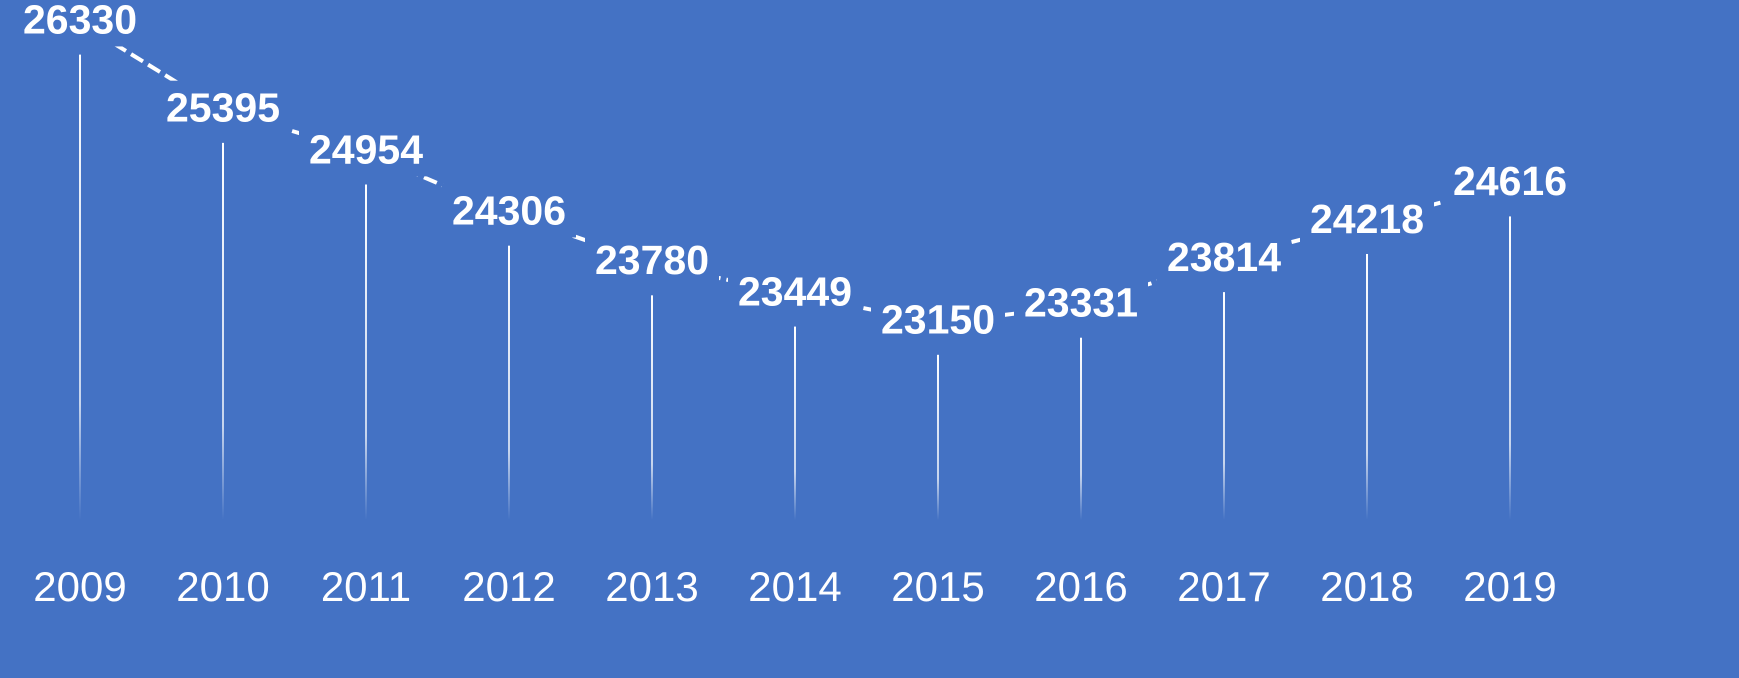  What do you see at coordinates (1080, 586) in the screenshot?
I see `x-tick-label: 2016` at bounding box center [1080, 586].